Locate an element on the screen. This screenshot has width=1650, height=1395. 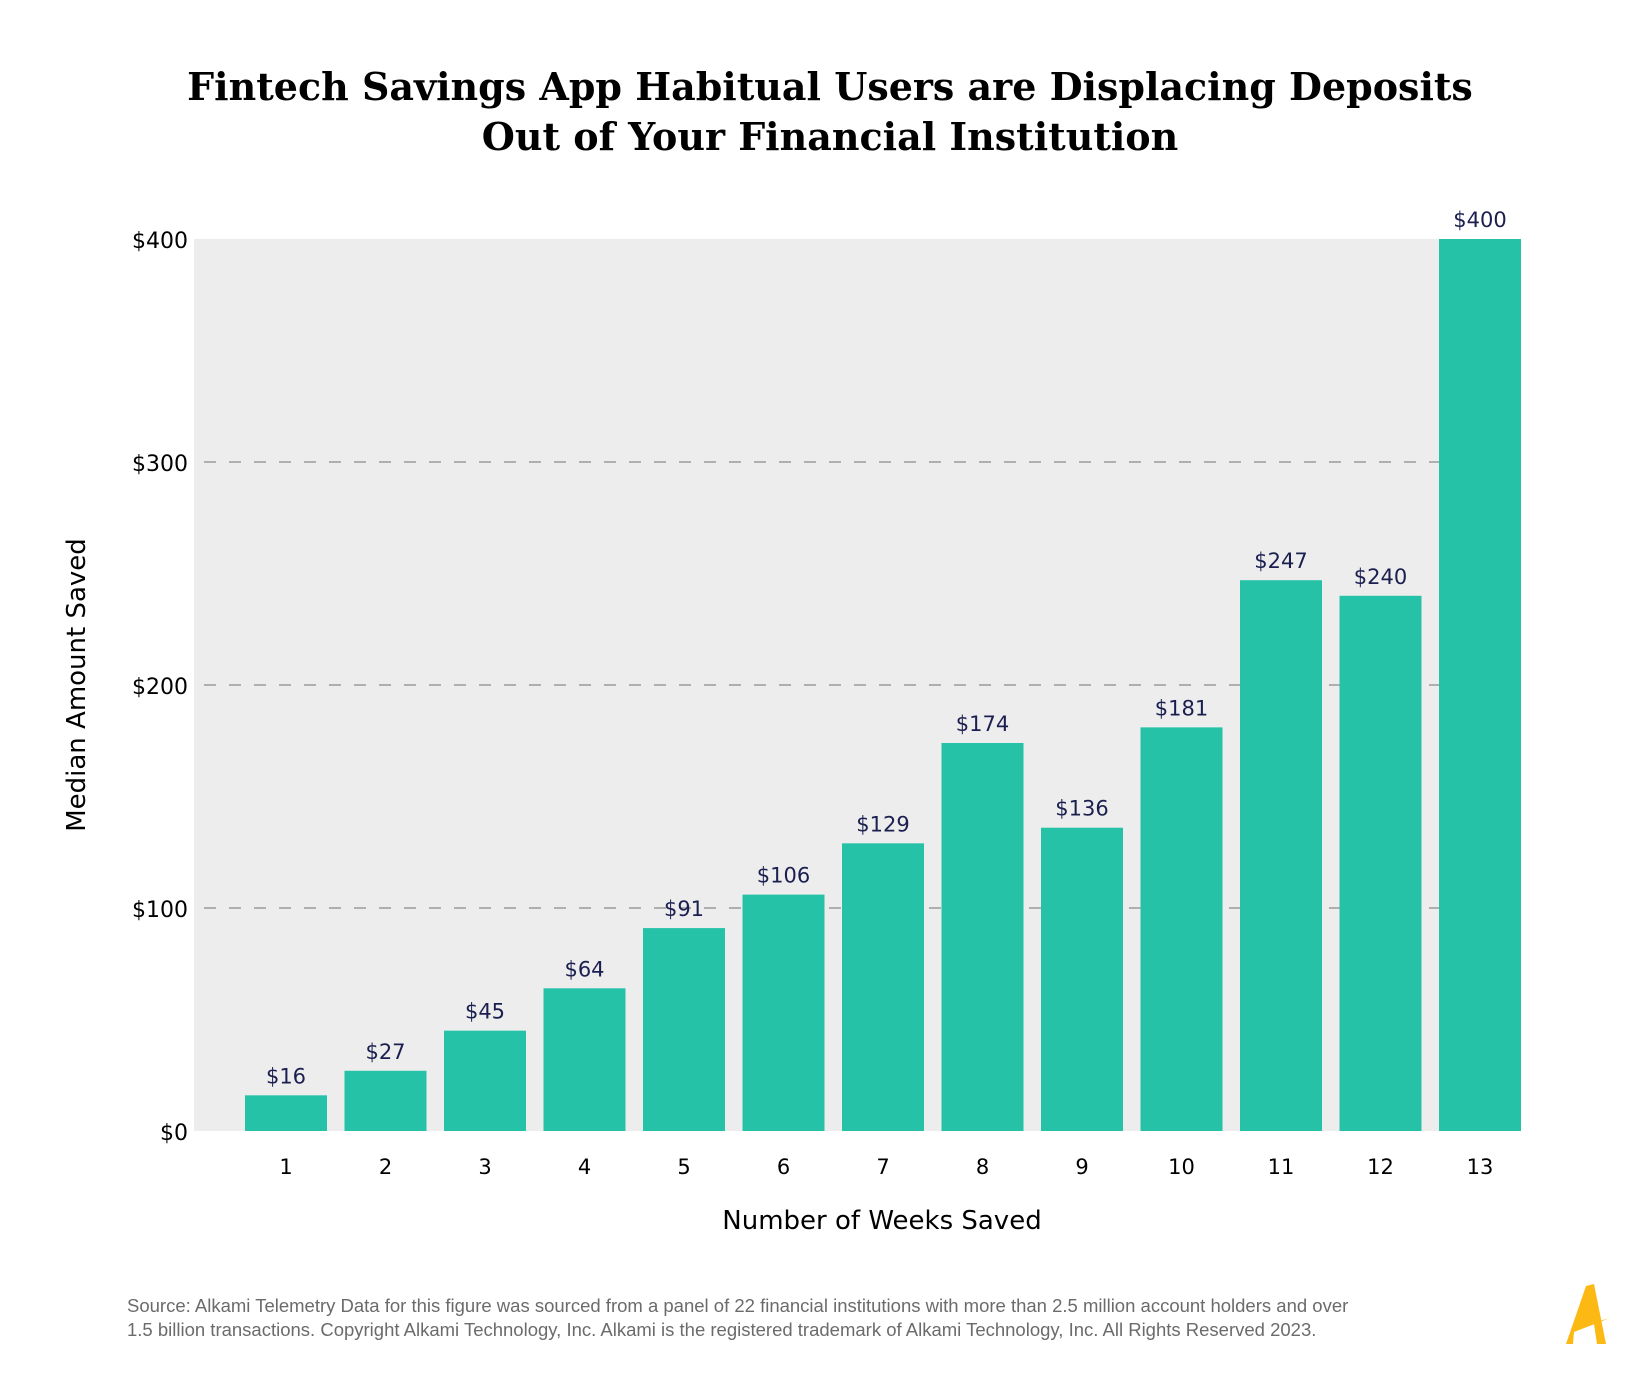
x-tick-label: 12 is located at coordinates (1380, 1167).